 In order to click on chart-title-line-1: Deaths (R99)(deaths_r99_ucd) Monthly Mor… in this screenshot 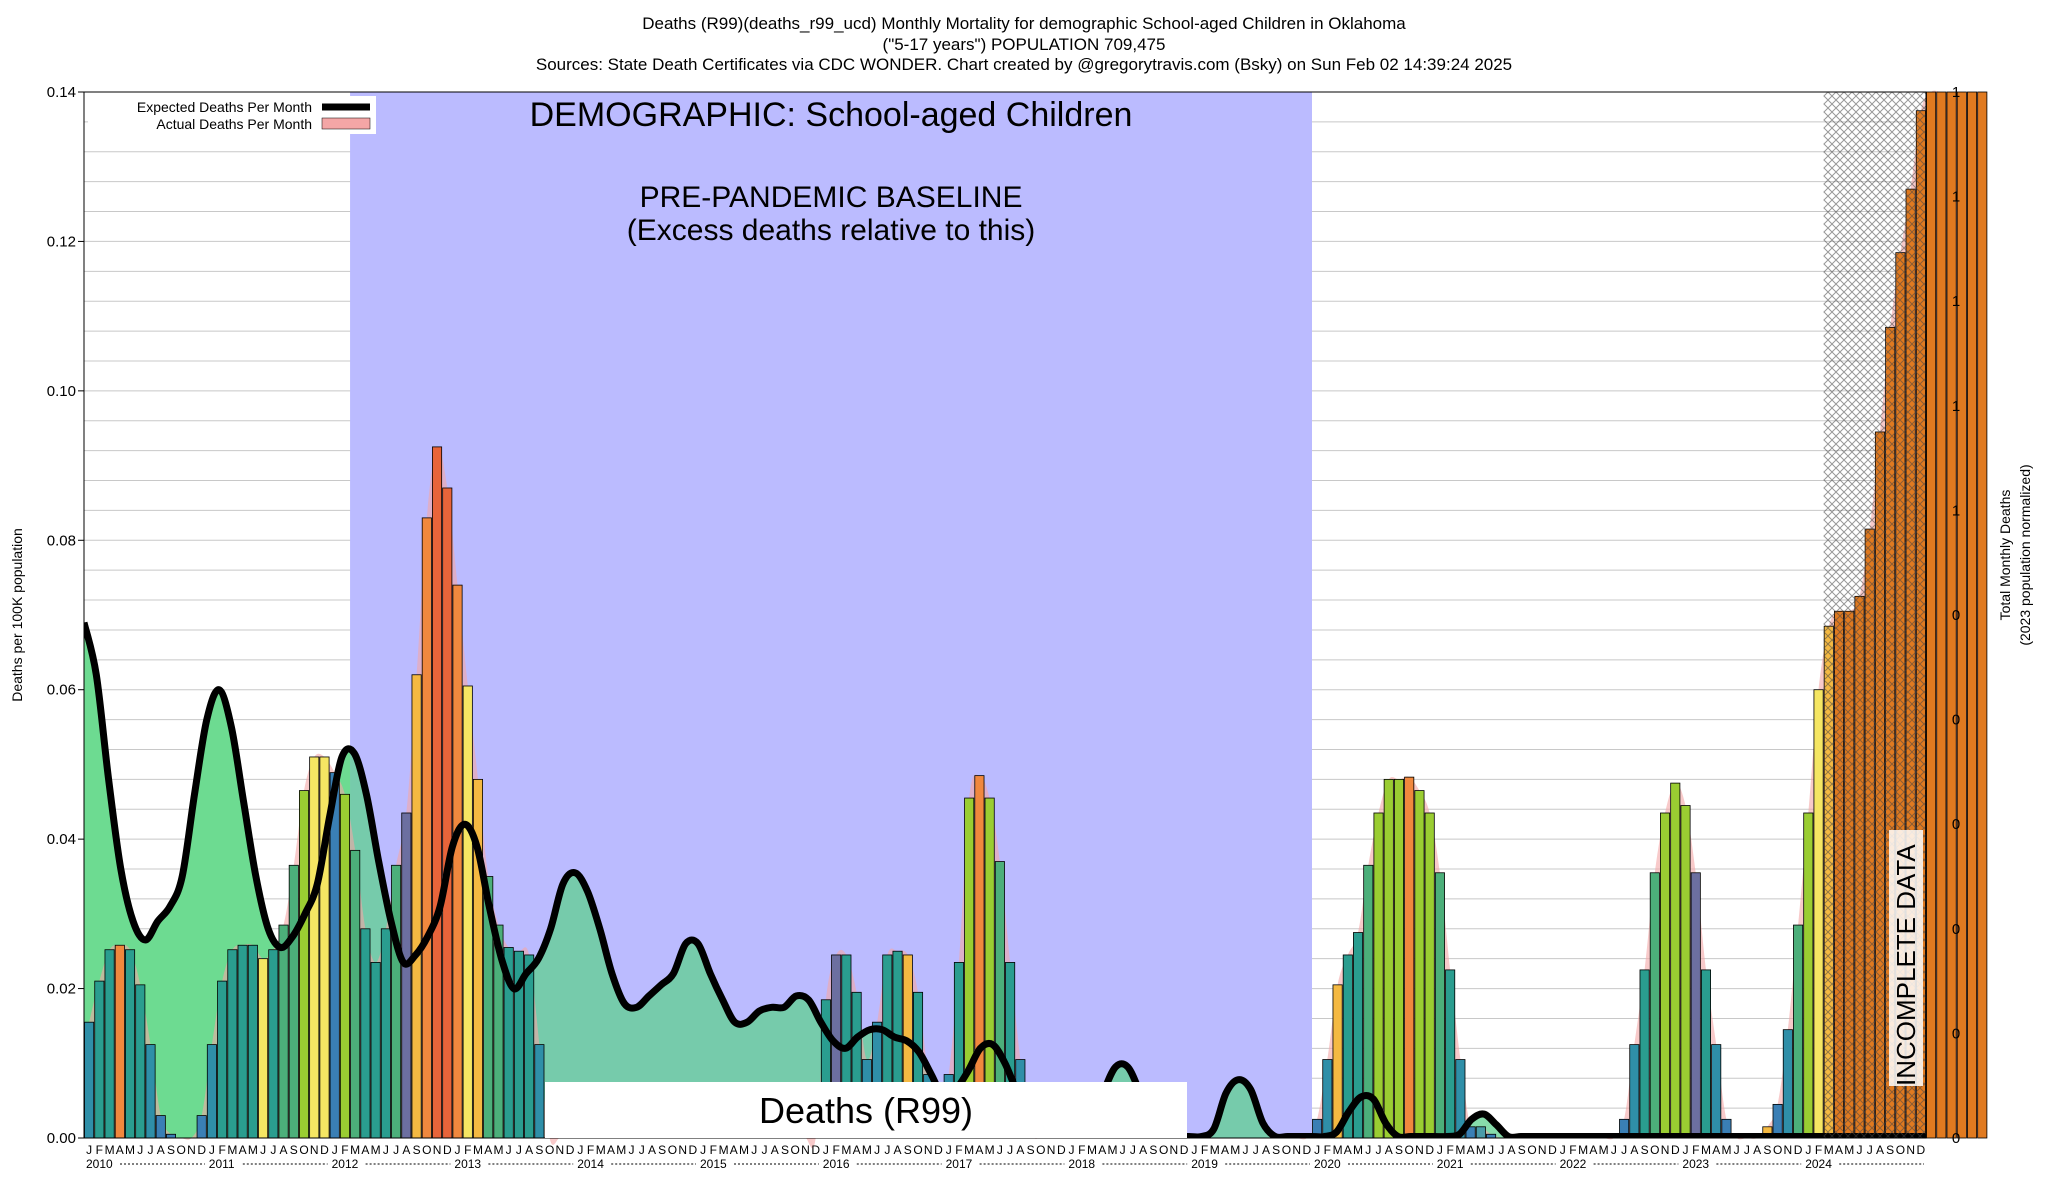, I will do `click(1024, 23)`.